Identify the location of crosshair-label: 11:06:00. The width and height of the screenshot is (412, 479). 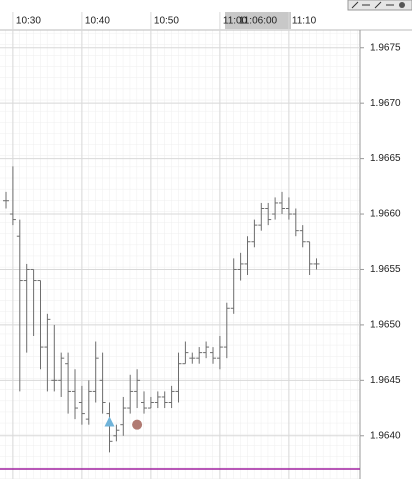
(258, 21).